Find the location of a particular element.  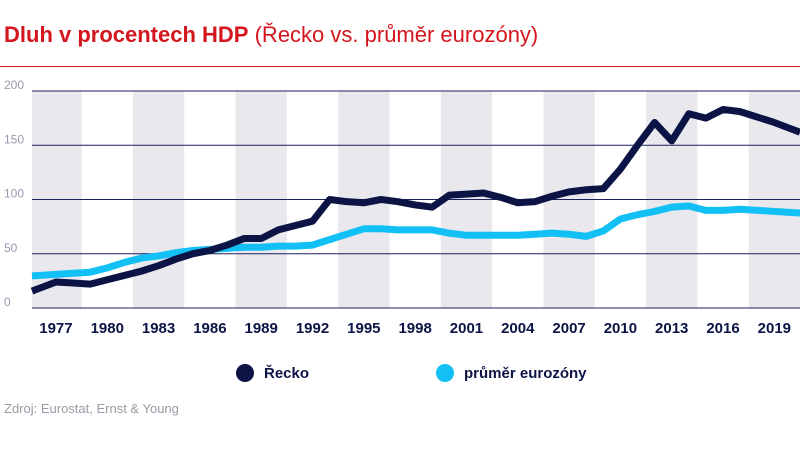

y-tick-label: 150 is located at coordinates (14, 139).